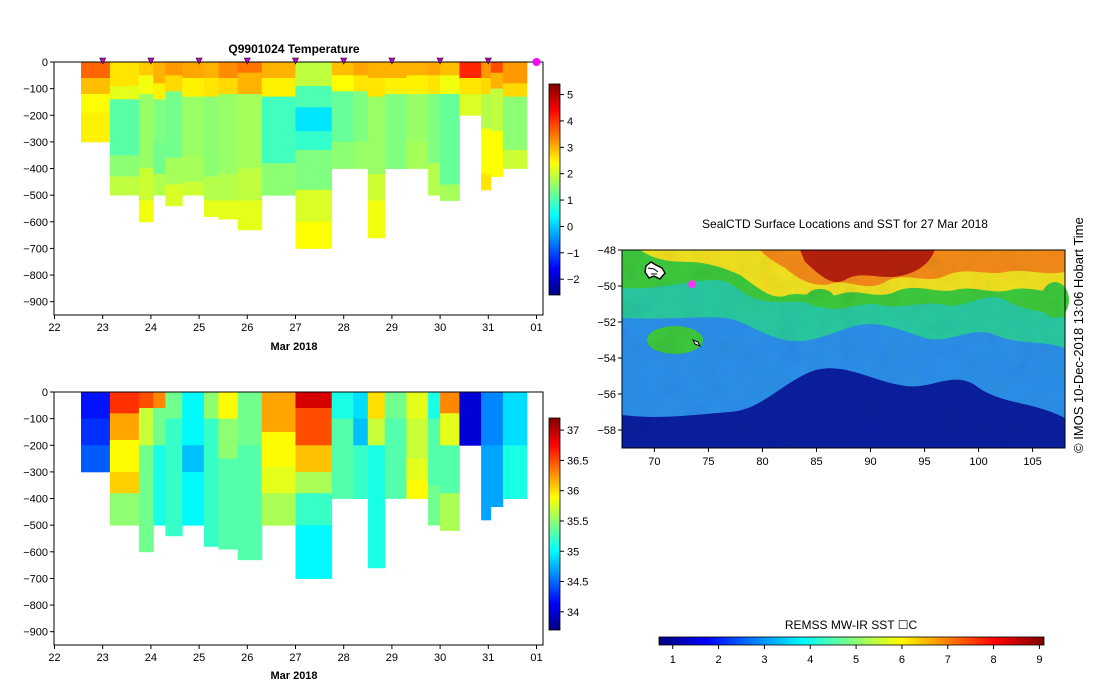 This screenshot has height=700, width=1099. I want to click on x-tick-label: 31, so click(488, 658).